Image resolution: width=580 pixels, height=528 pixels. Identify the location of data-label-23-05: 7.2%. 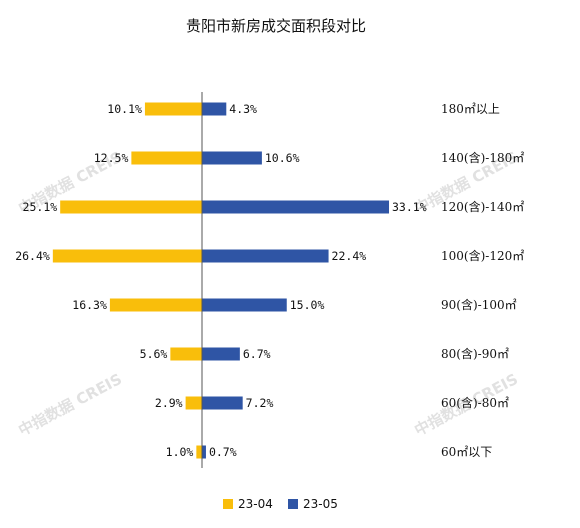
(260, 403).